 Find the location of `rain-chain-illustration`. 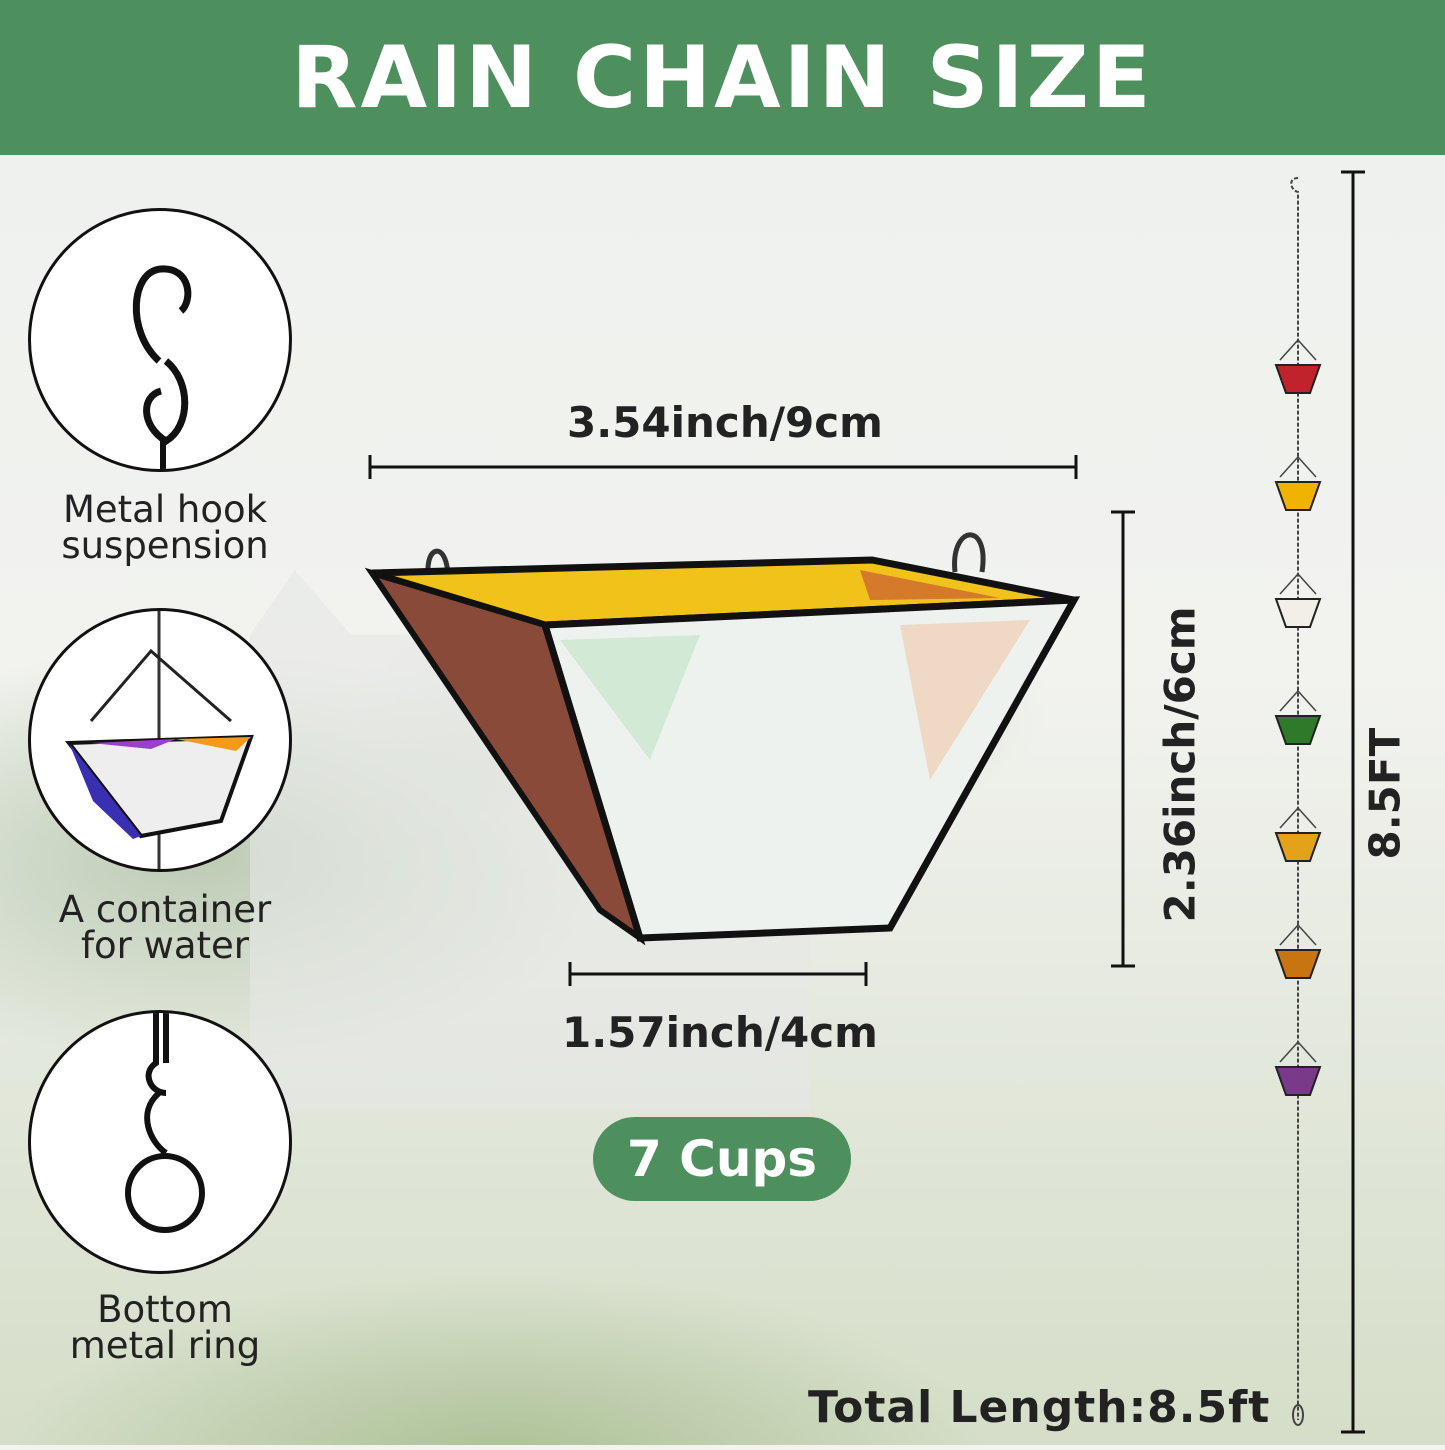

rain-chain-illustration is located at coordinates (1298, 801).